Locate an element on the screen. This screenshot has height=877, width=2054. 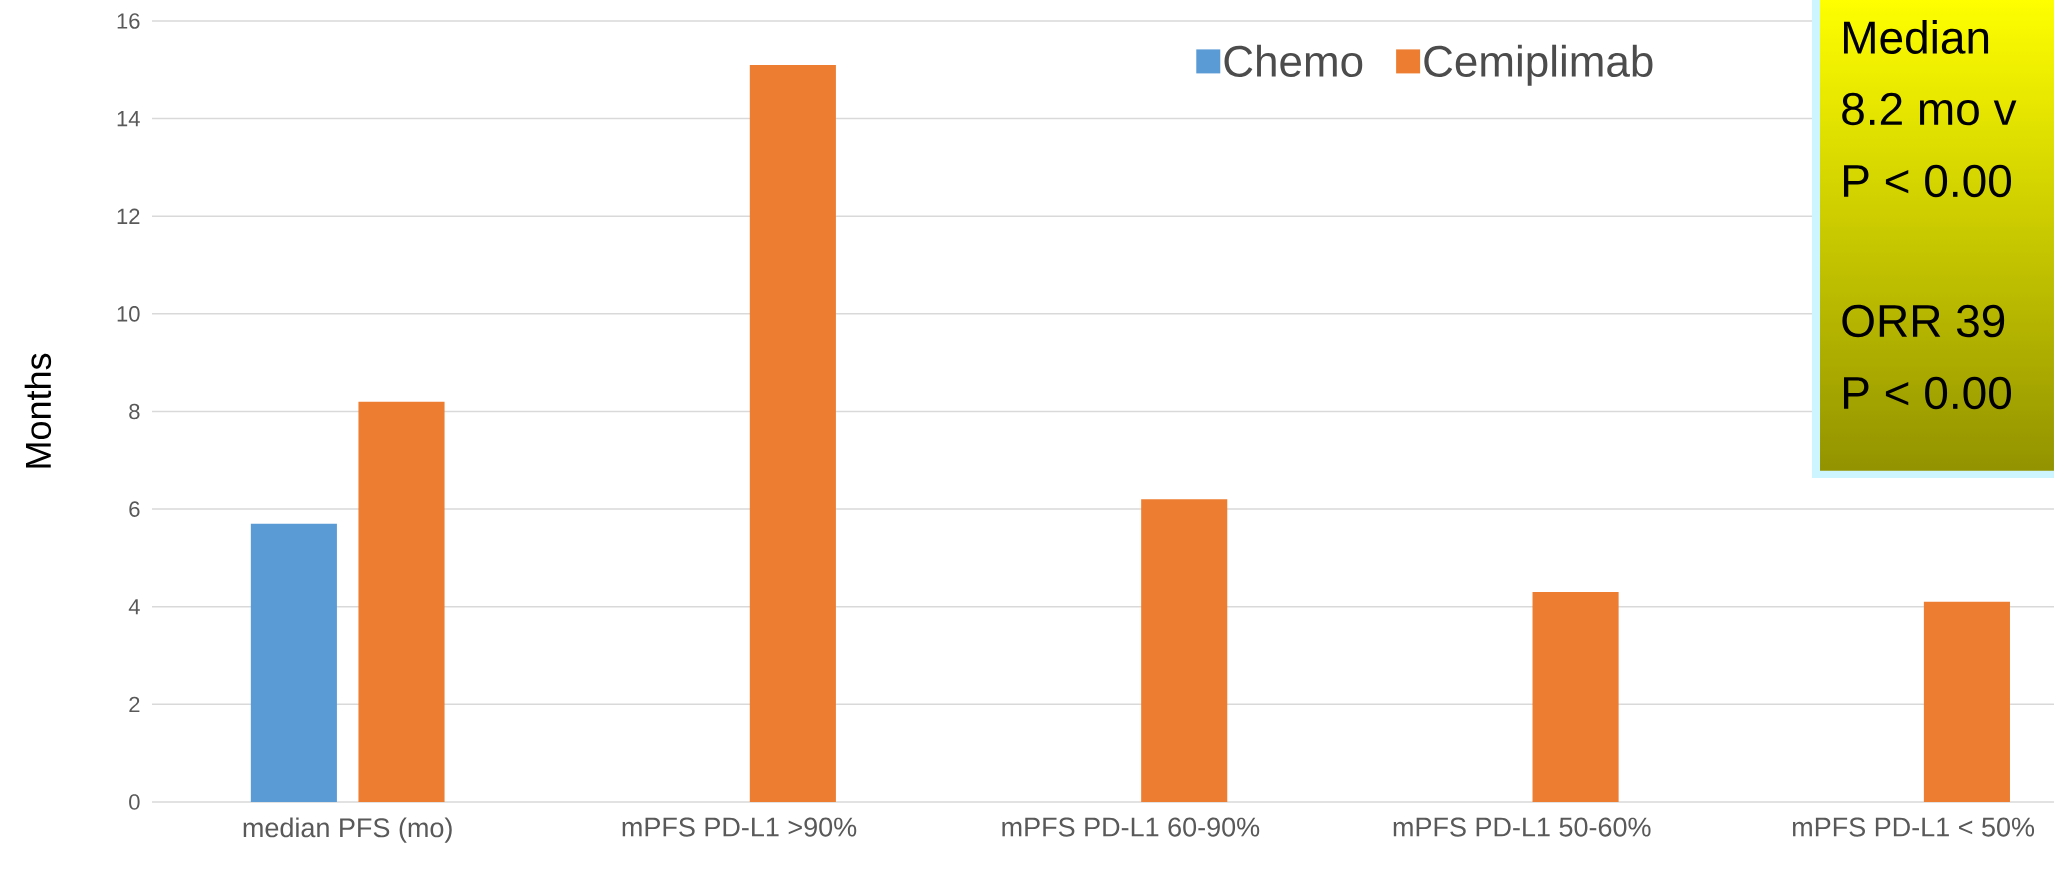
y-tick-label: 0 is located at coordinates (134, 802).